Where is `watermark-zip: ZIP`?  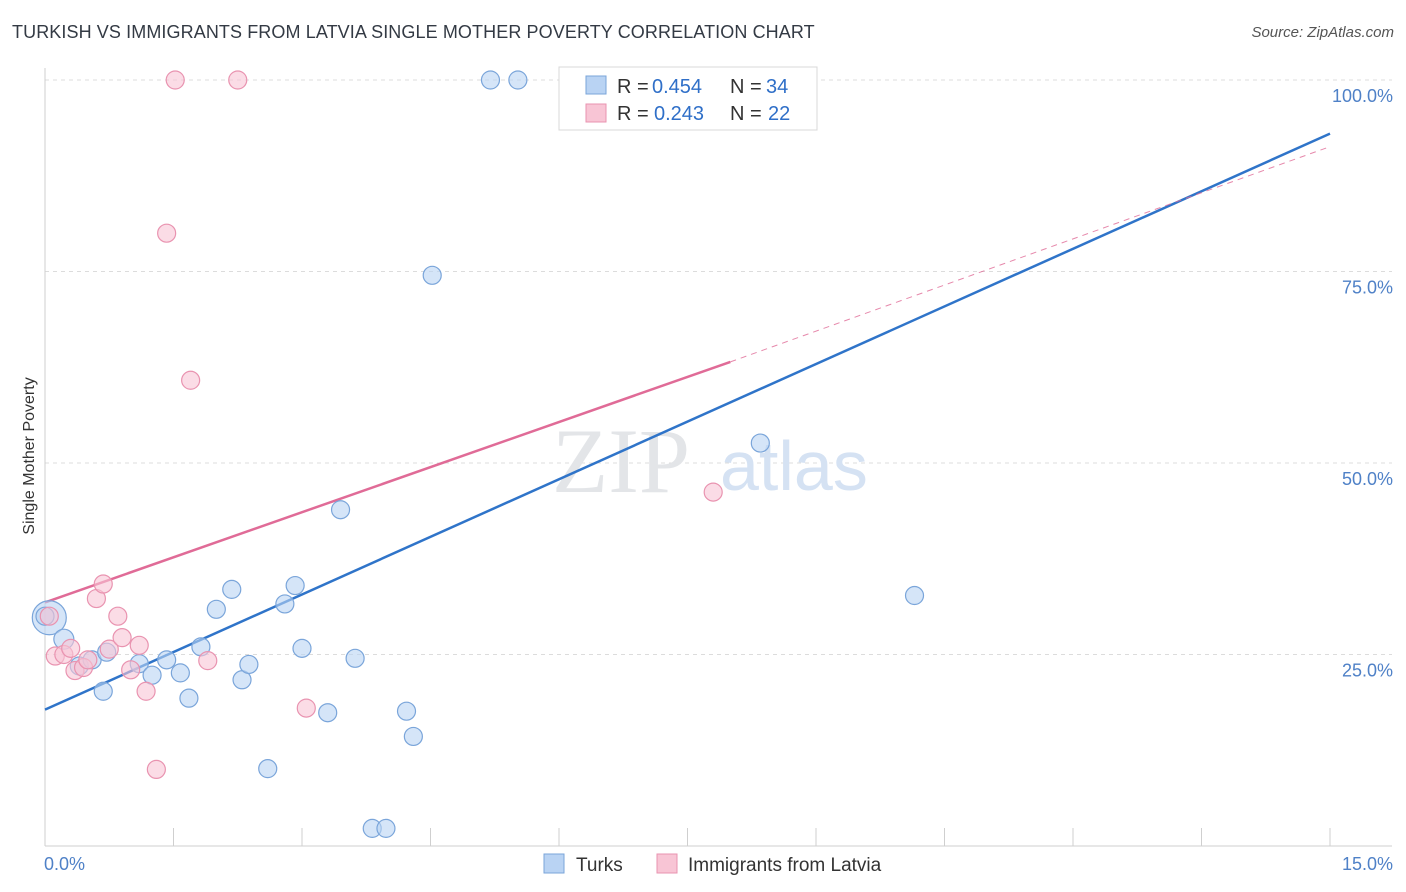
watermark-zip: ZIP is located at coordinates (621, 461).